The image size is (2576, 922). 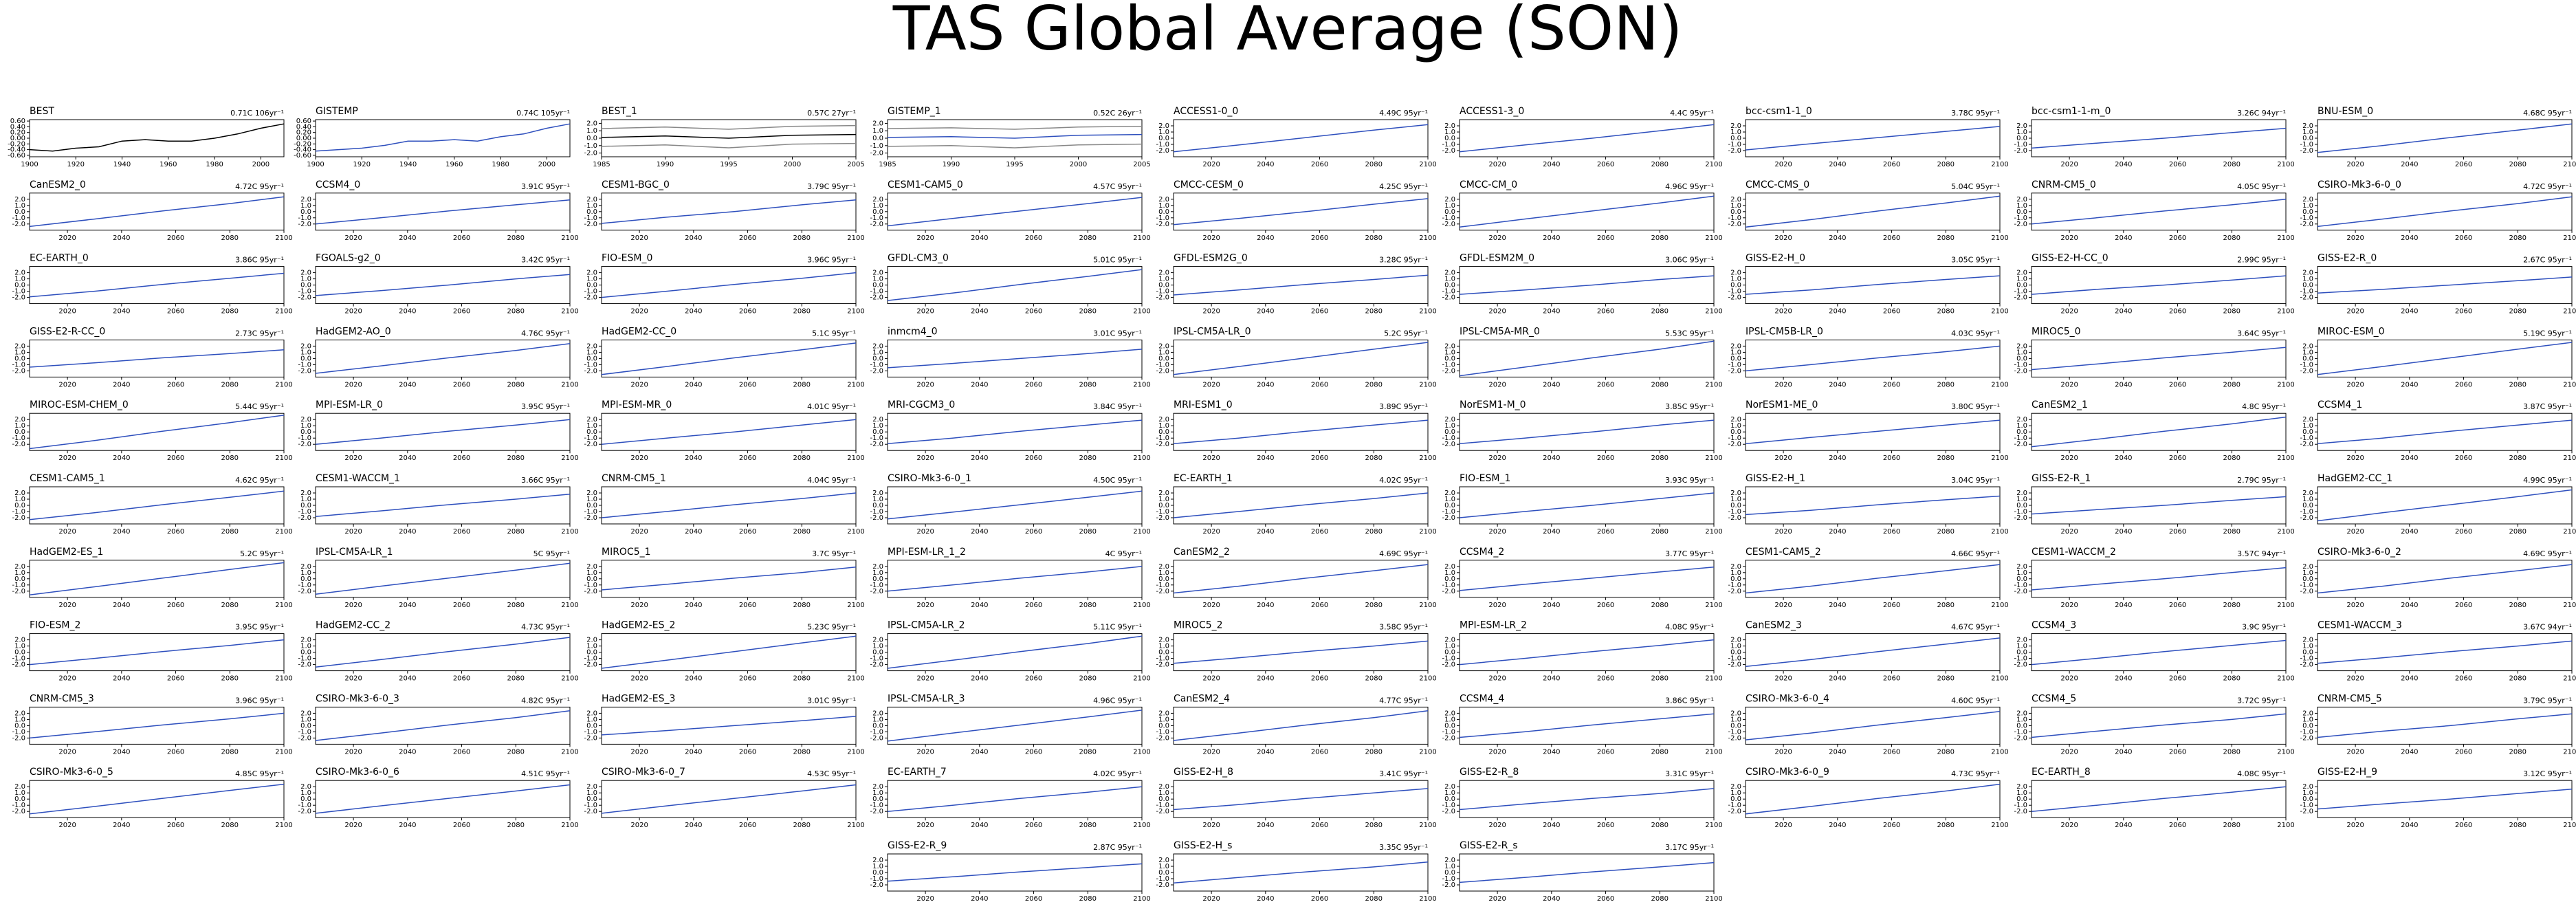 What do you see at coordinates (2261, 333) in the screenshot?
I see `trend-label: 3.64C 95yr⁻¹` at bounding box center [2261, 333].